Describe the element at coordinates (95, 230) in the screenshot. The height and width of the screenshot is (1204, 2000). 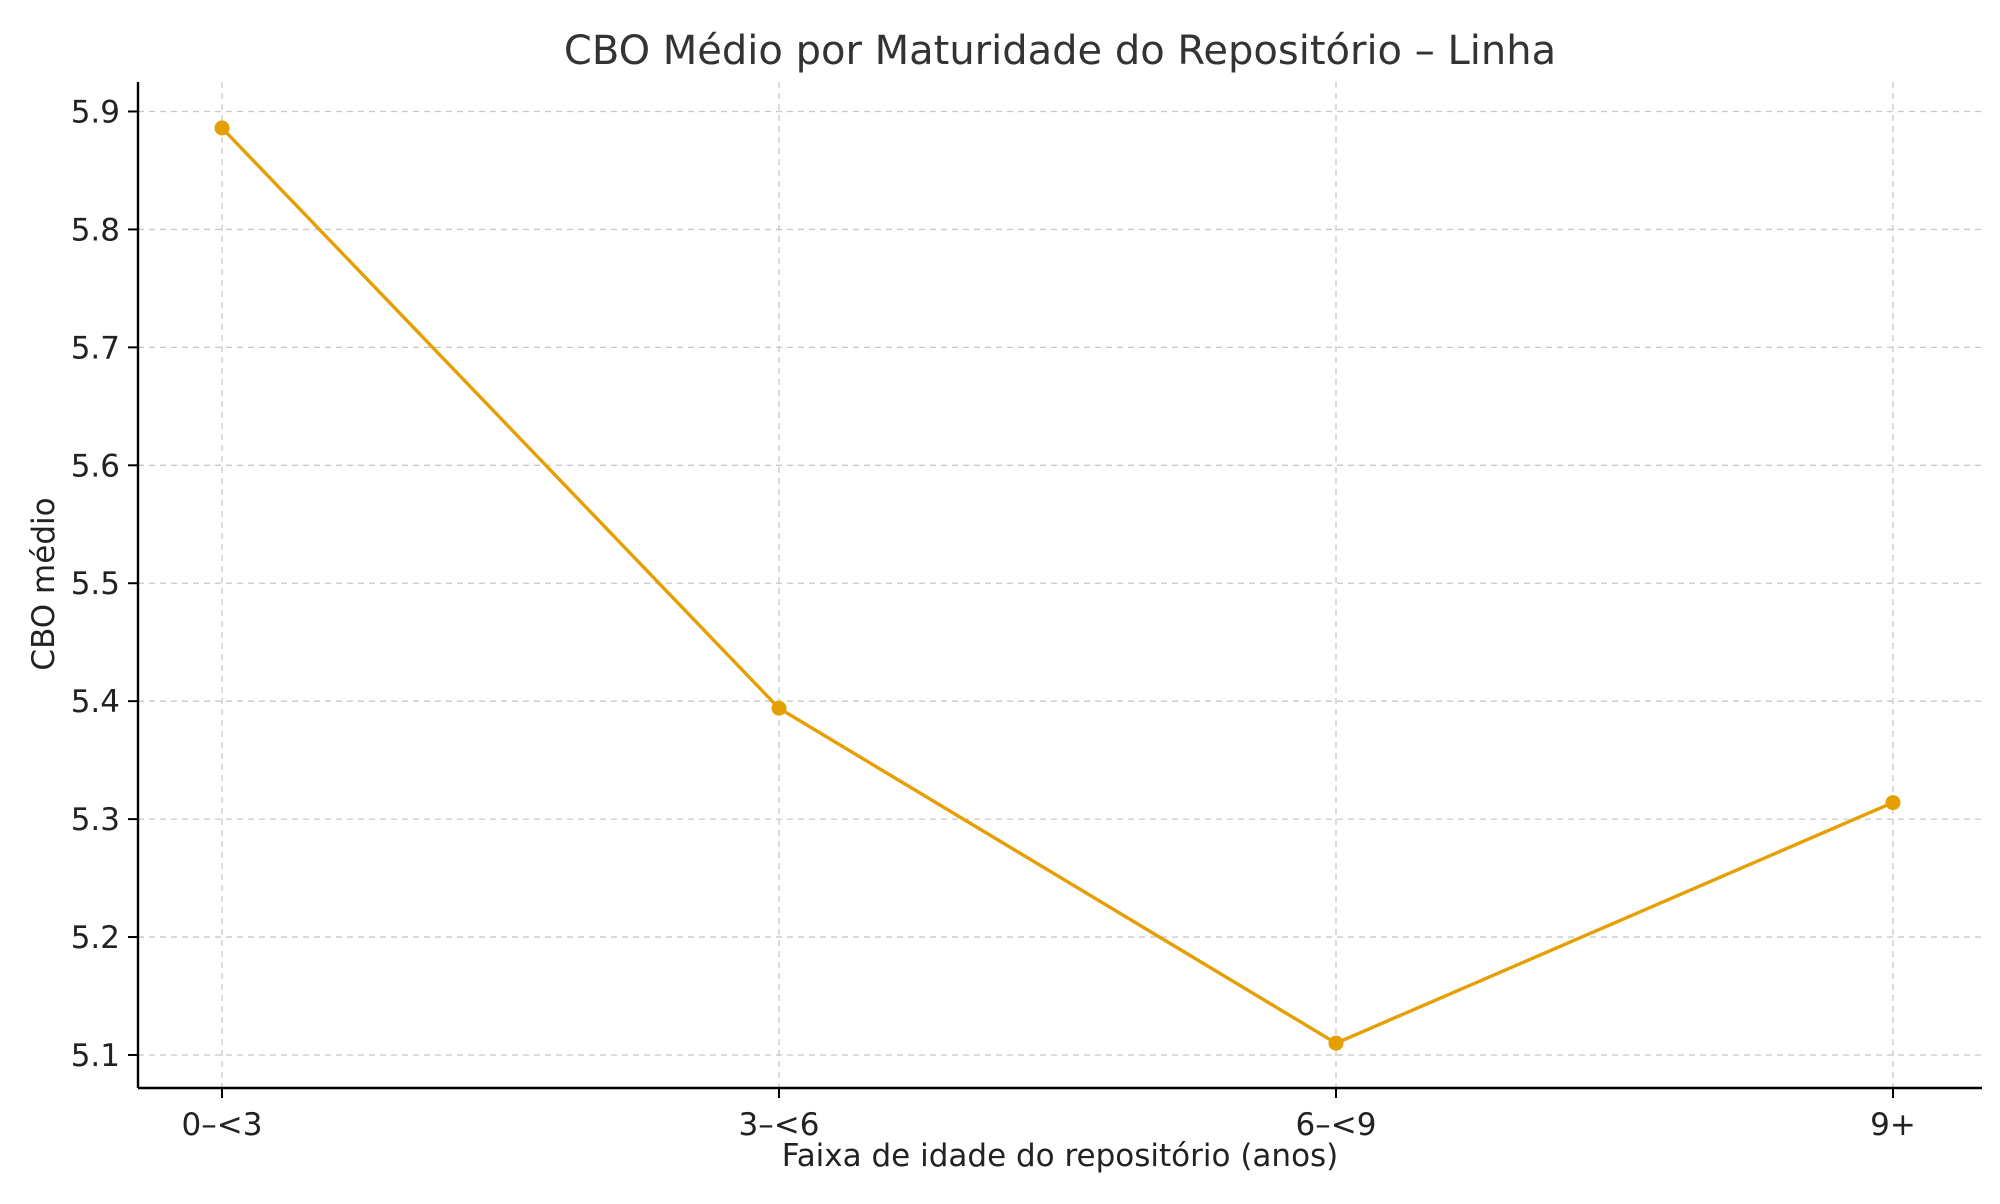
I see `y-tick-label: 5.8` at that location.